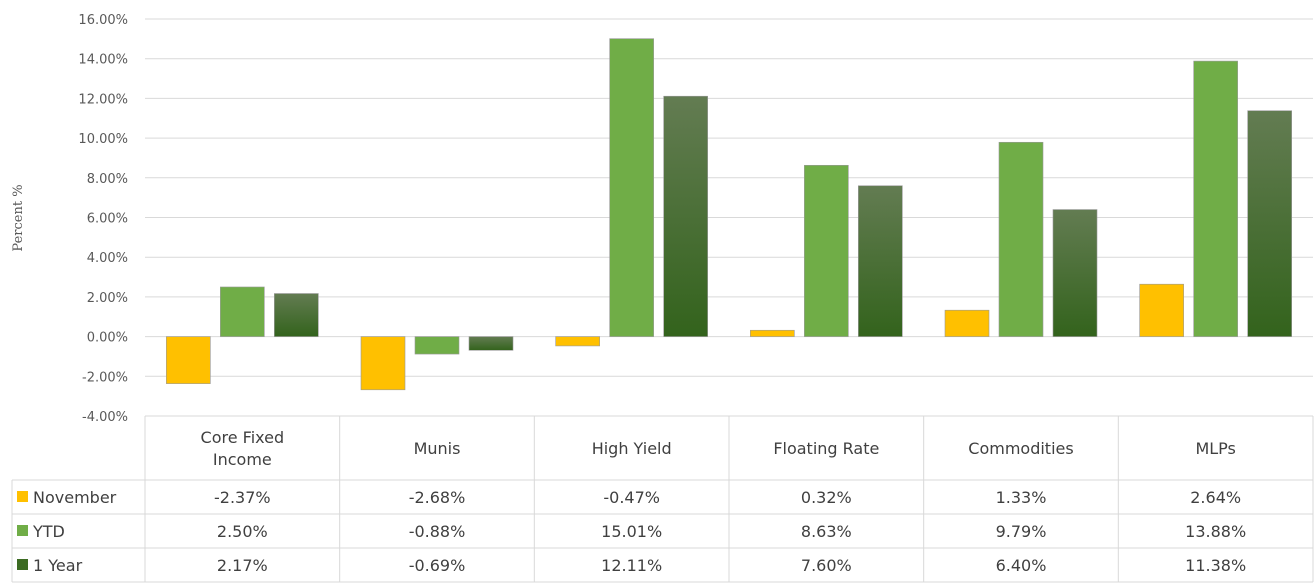  I want to click on y-tick-label: 10.00%, so click(103, 139).